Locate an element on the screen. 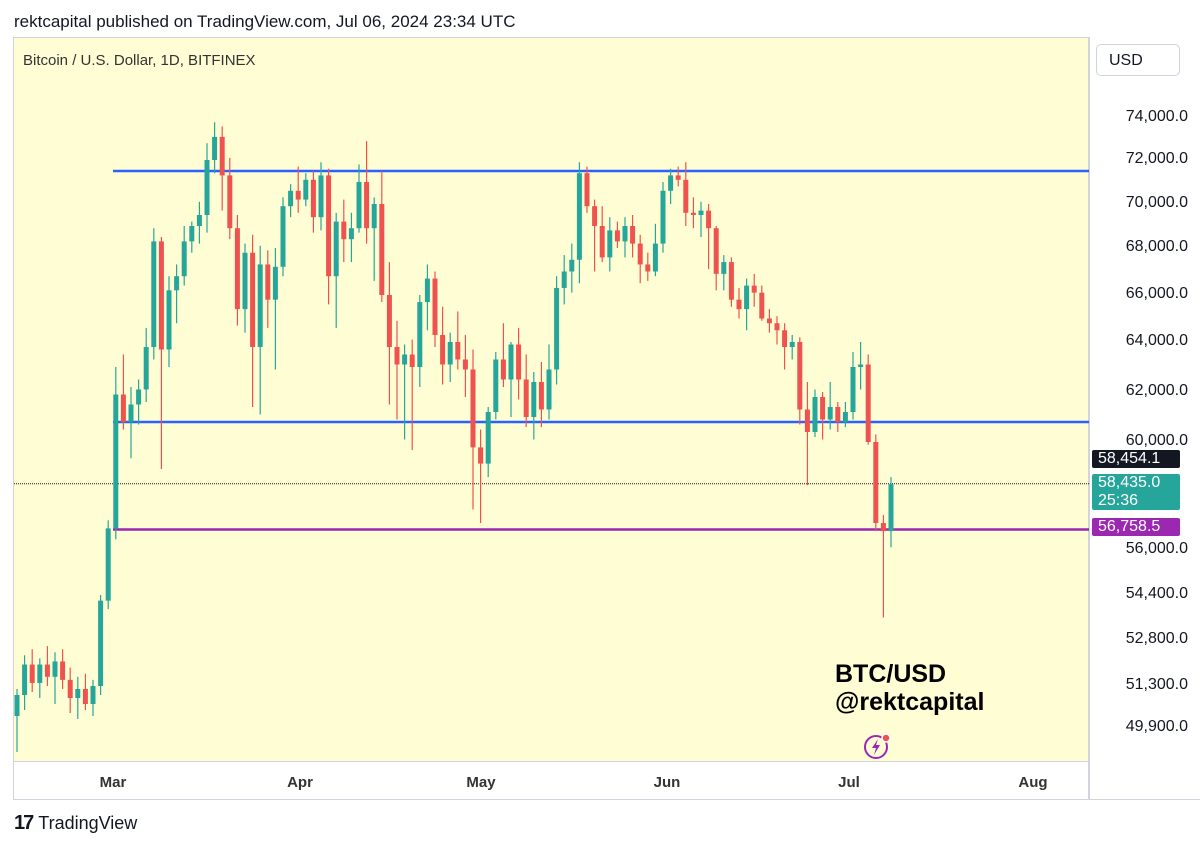 This screenshot has width=1200, height=847. currency-button: USD is located at coordinates (1138, 60).